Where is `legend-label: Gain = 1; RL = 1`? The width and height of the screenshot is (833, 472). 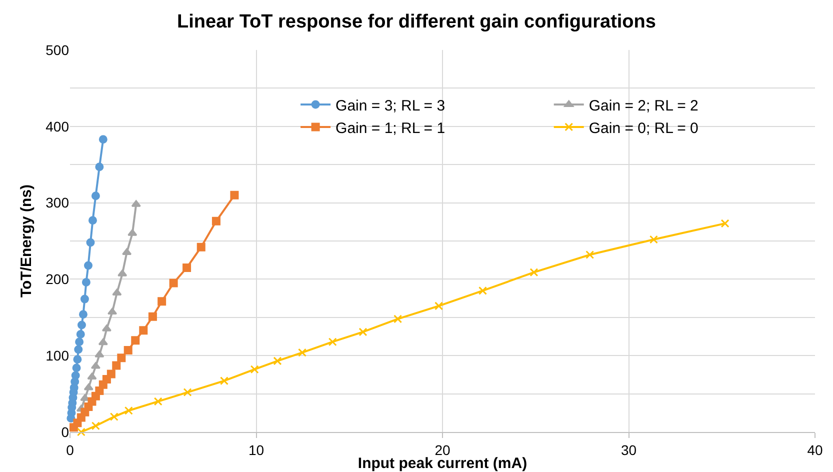 legend-label: Gain = 1; RL = 1 is located at coordinates (391, 128).